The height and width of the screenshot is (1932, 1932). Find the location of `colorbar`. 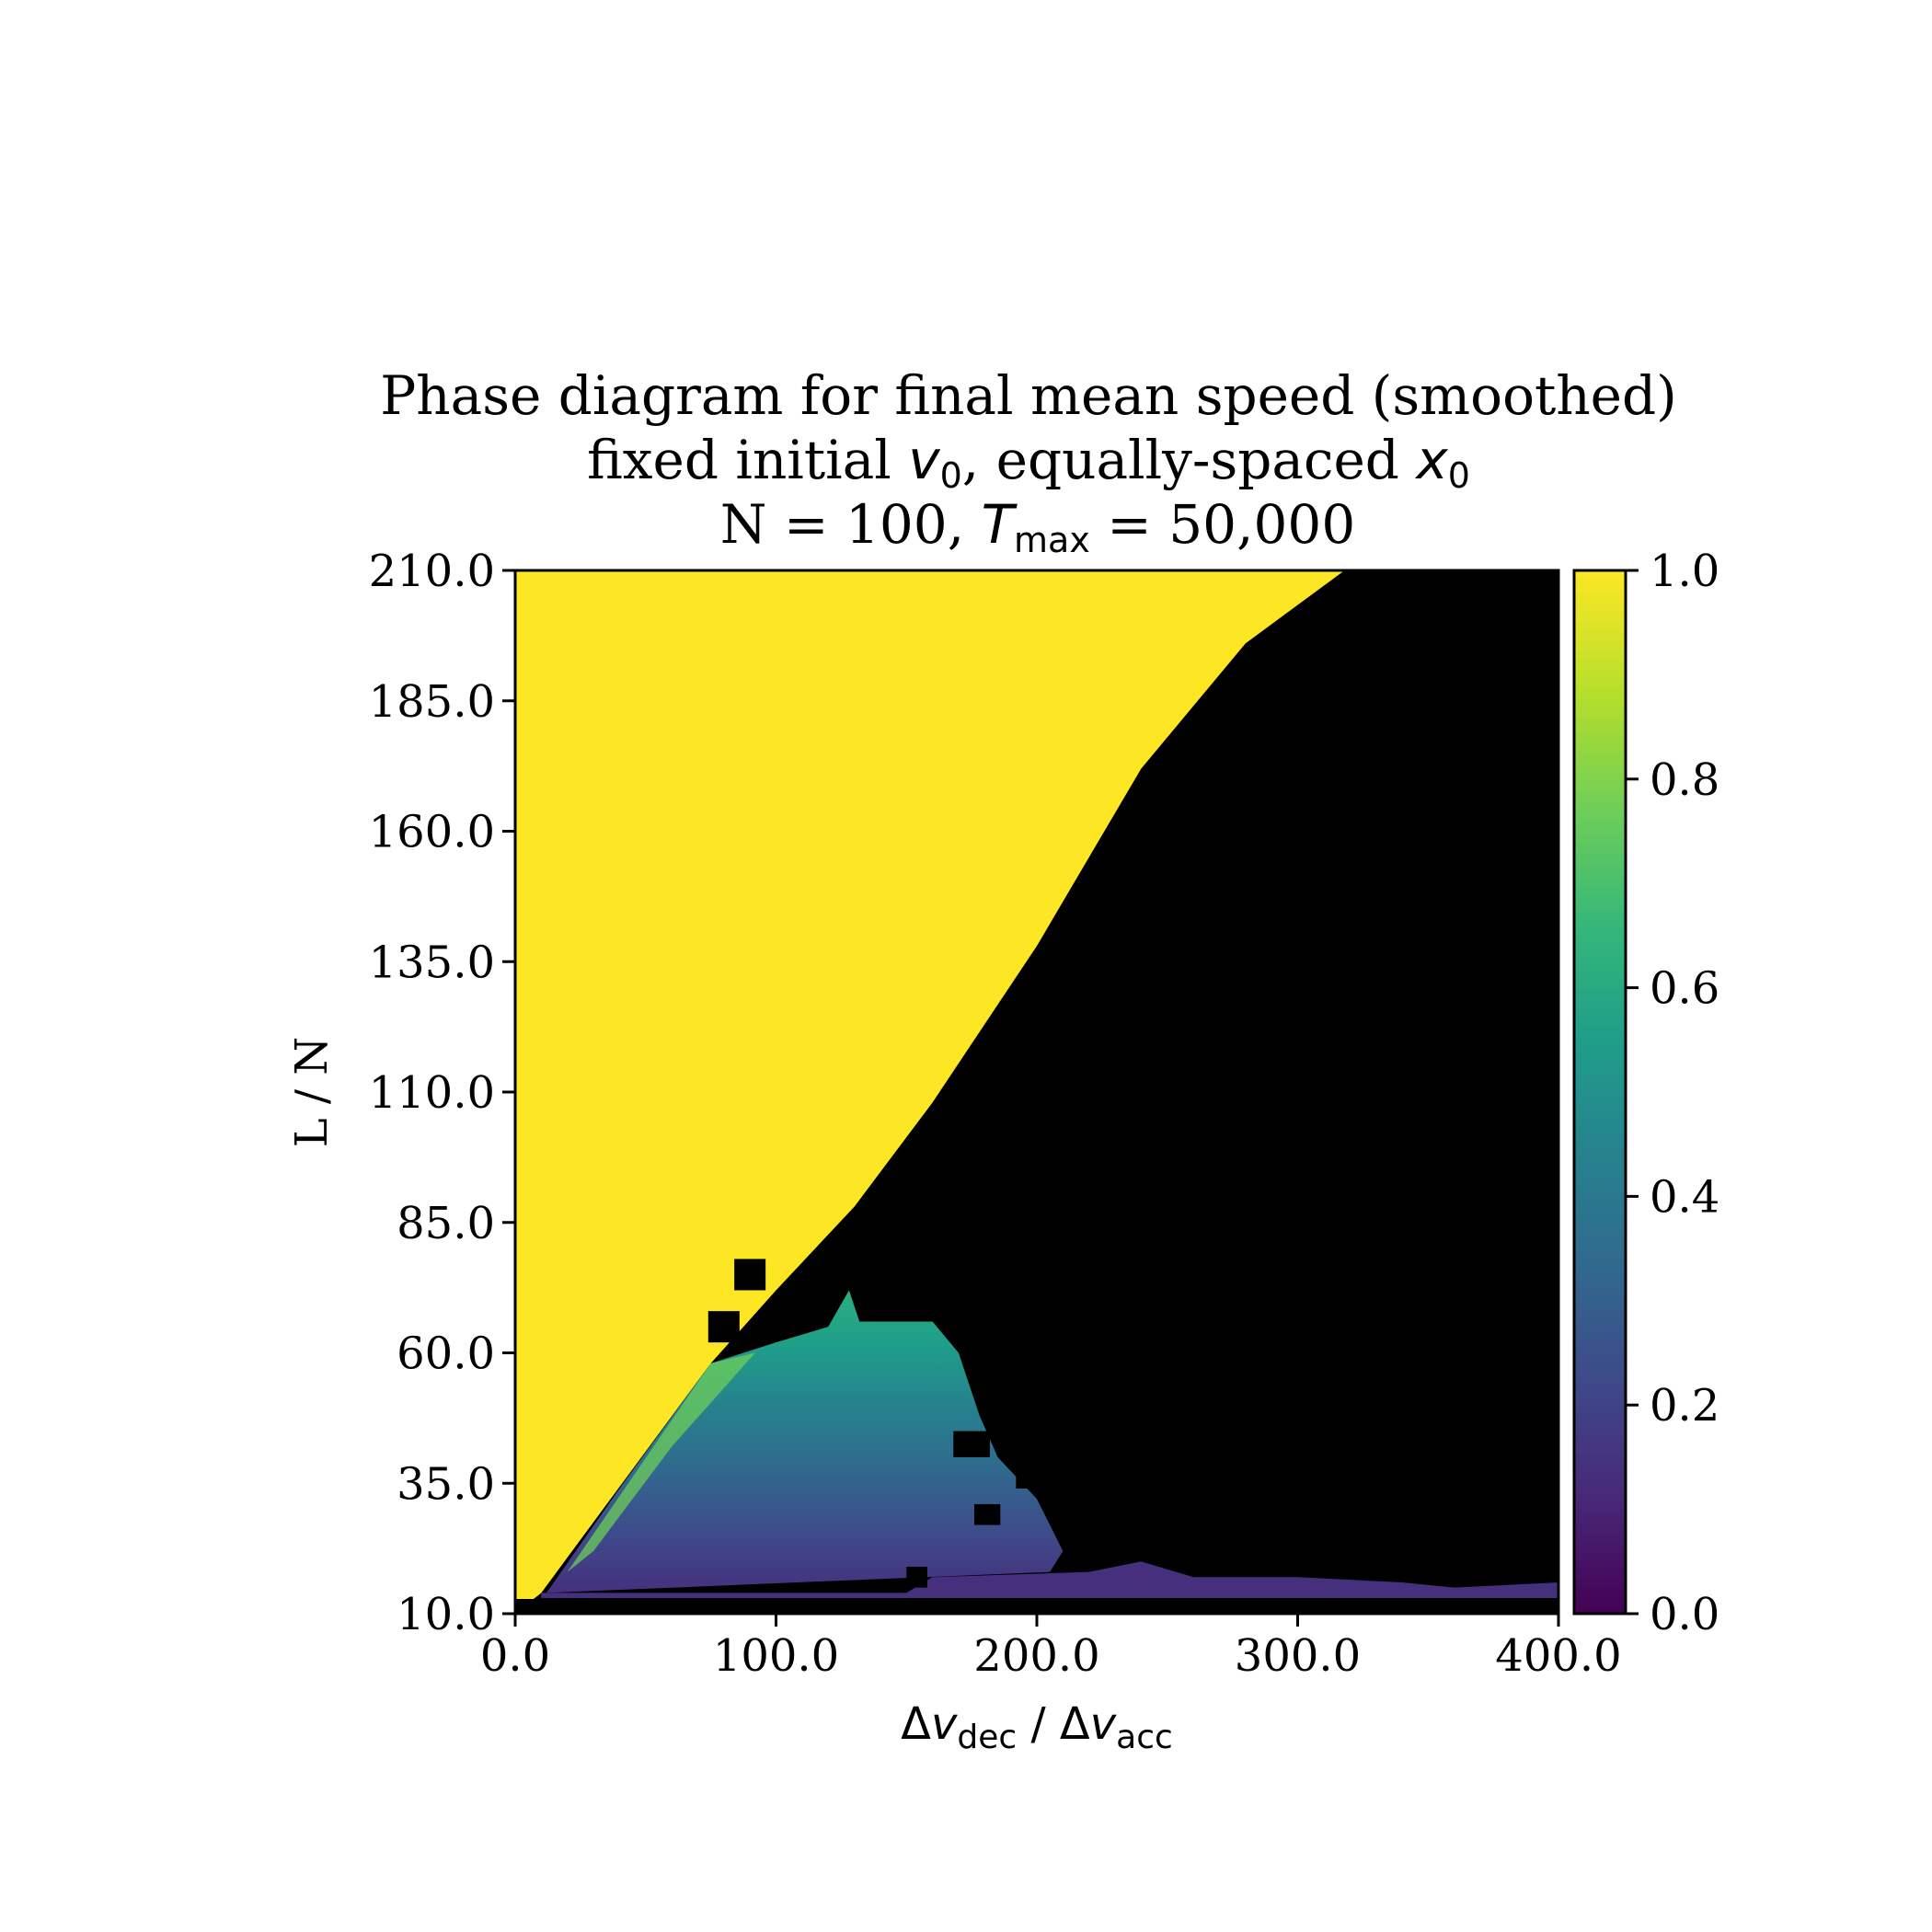

colorbar is located at coordinates (1599, 1092).